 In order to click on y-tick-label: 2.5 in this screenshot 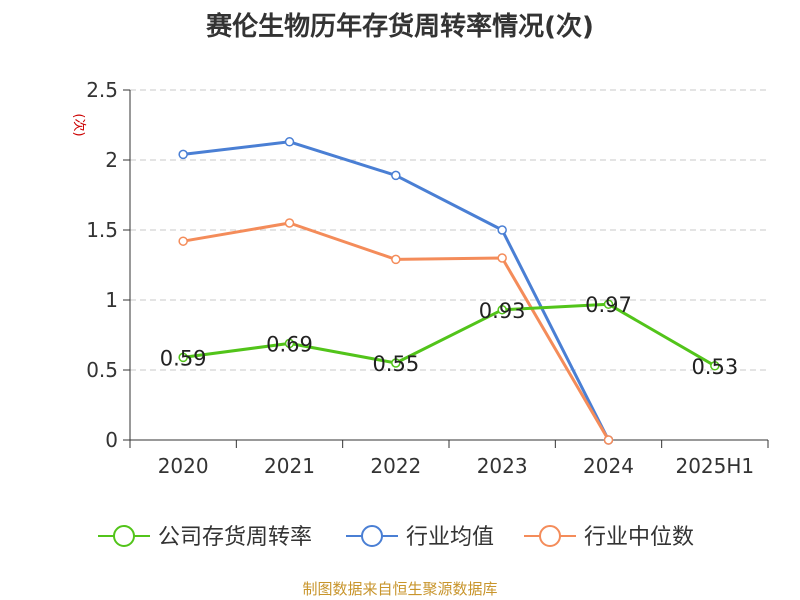, I will do `click(102, 90)`.